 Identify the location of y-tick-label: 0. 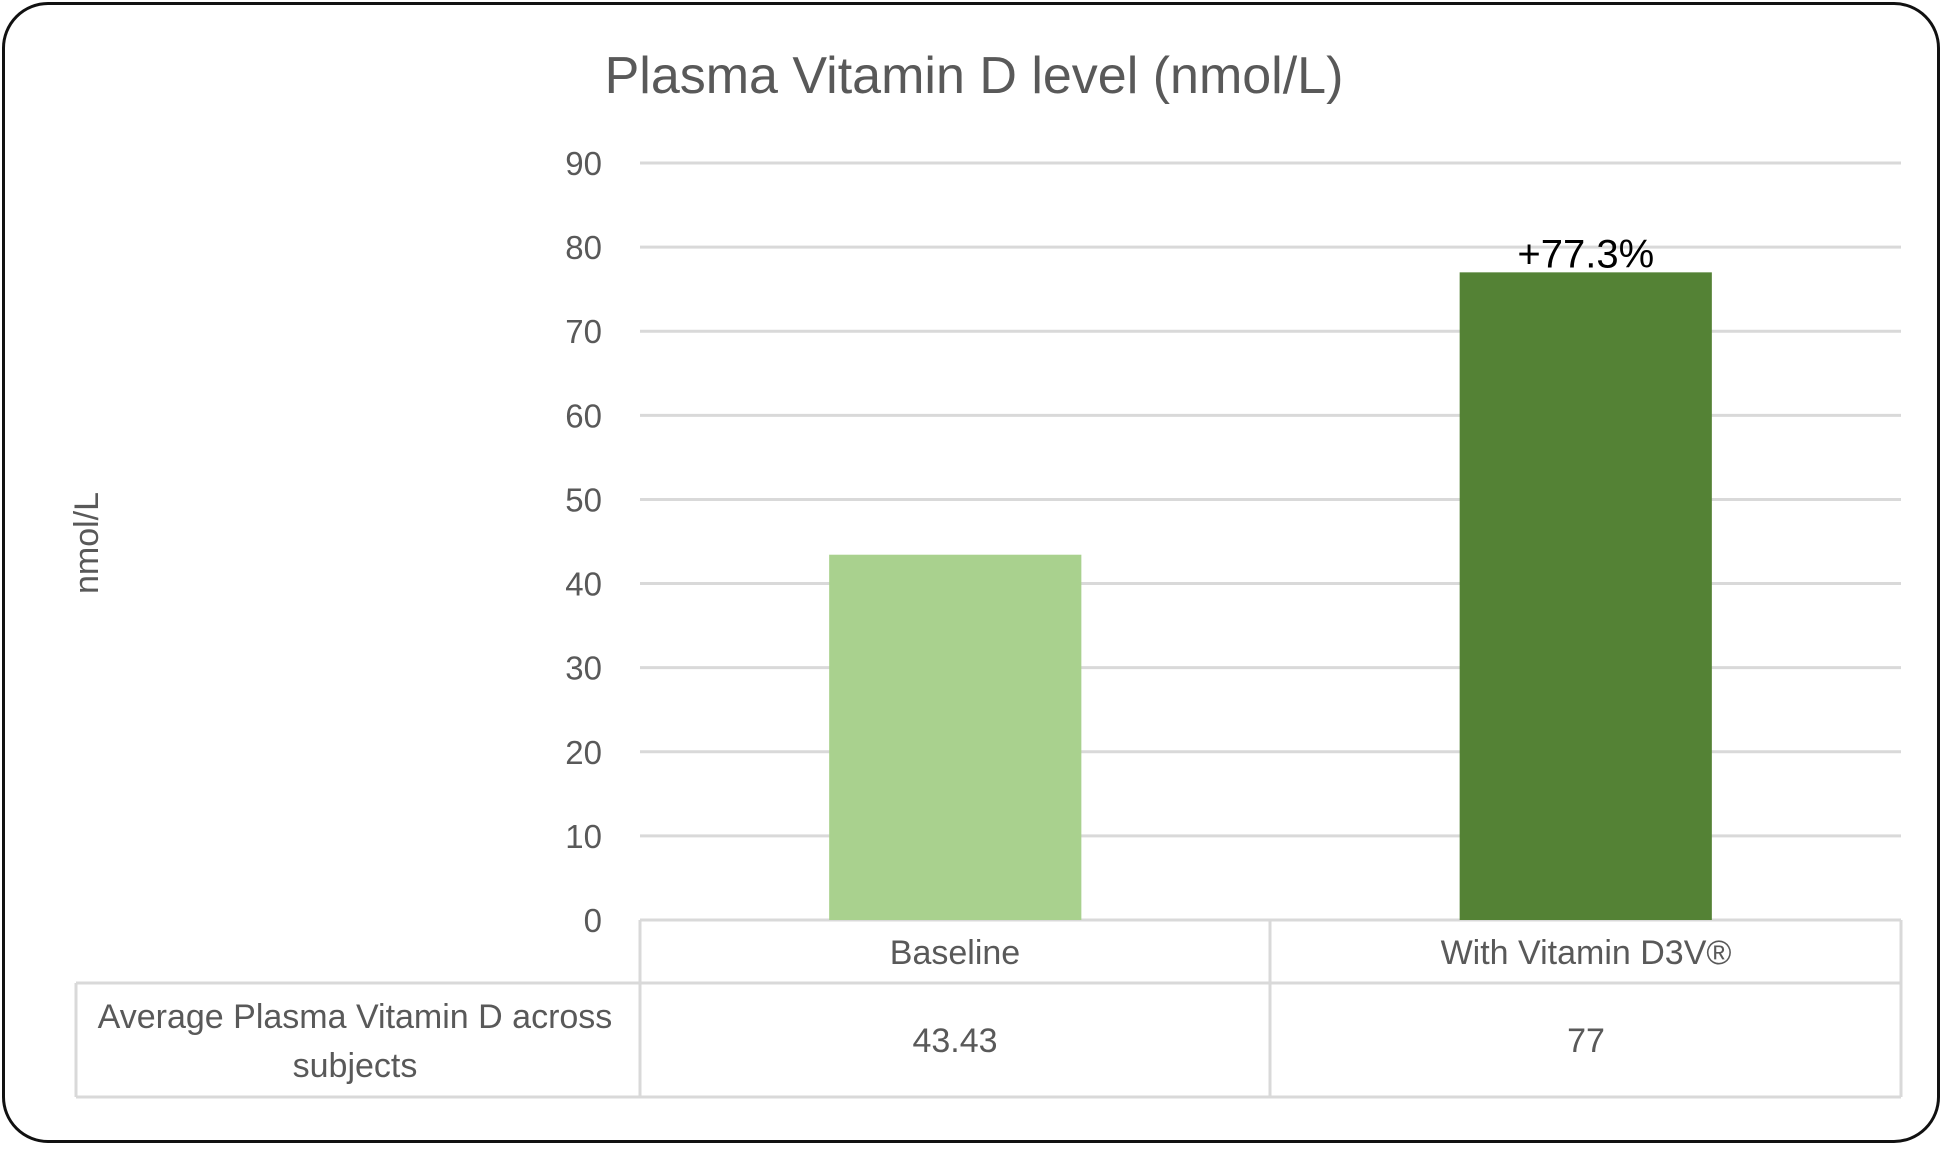
(593, 920).